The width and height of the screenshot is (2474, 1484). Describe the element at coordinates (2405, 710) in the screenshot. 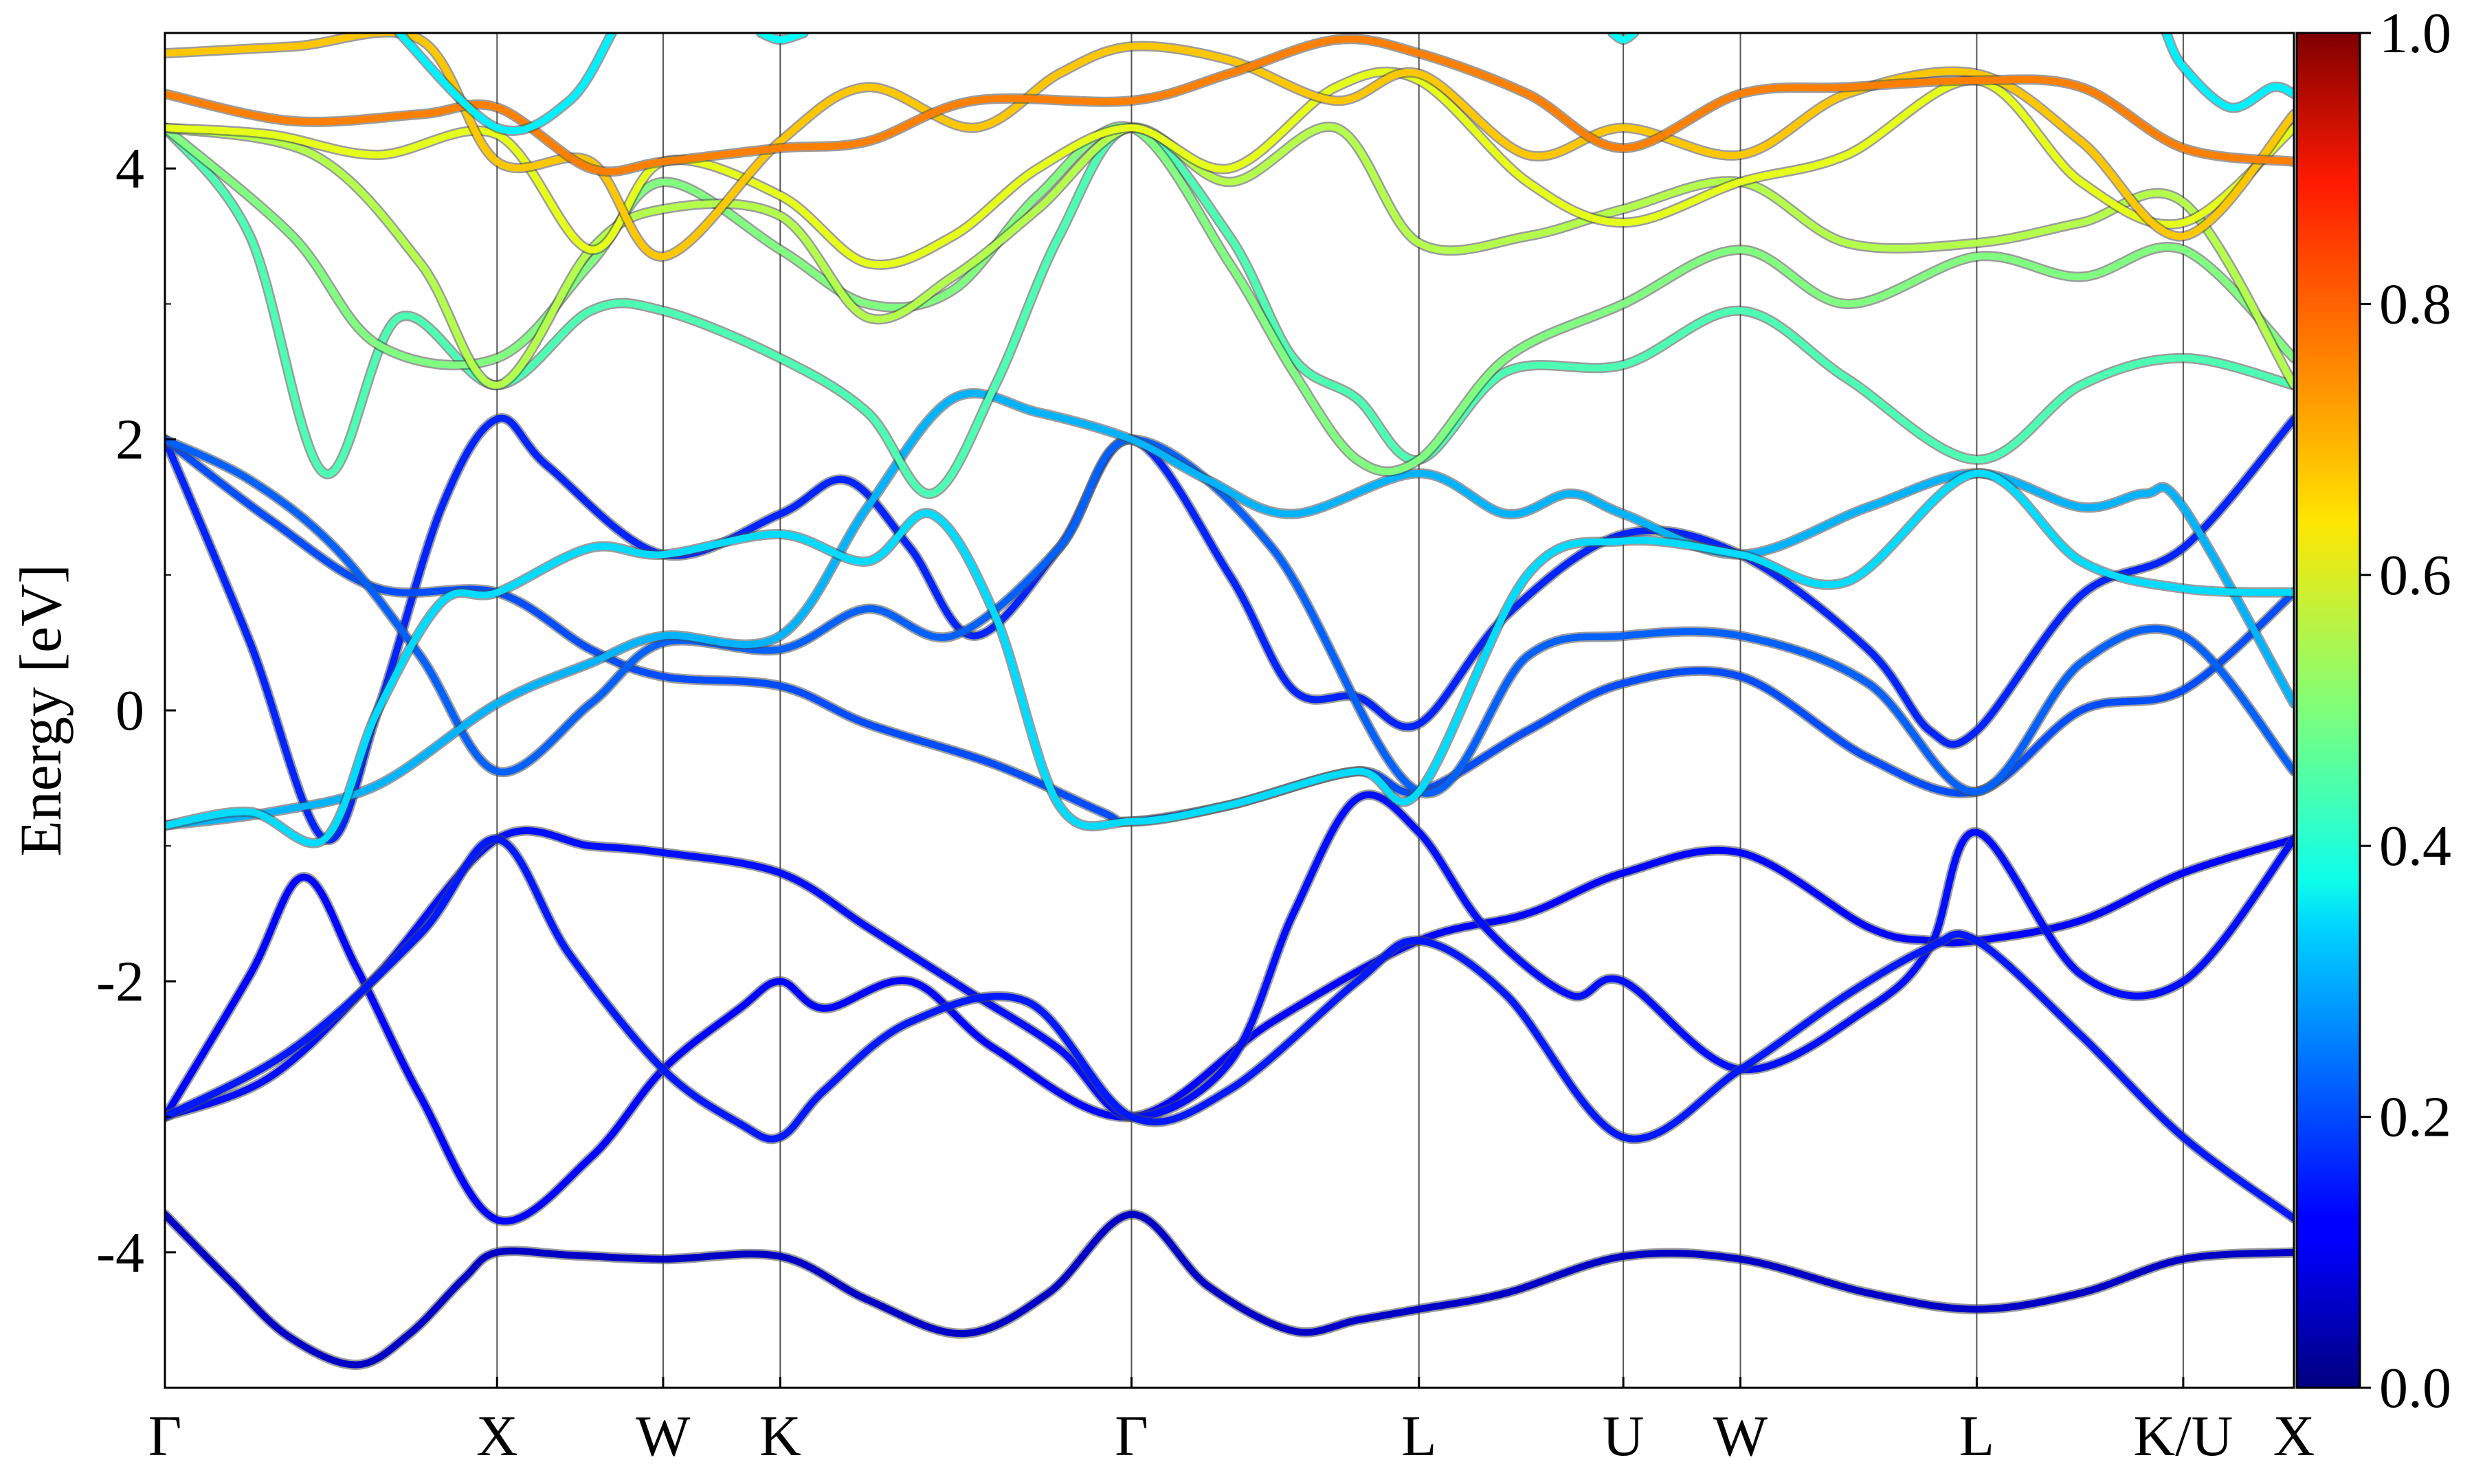

I see `colorbar-ticks: 0.0 0.2 0.4 0.6 0.8 1.0` at that location.